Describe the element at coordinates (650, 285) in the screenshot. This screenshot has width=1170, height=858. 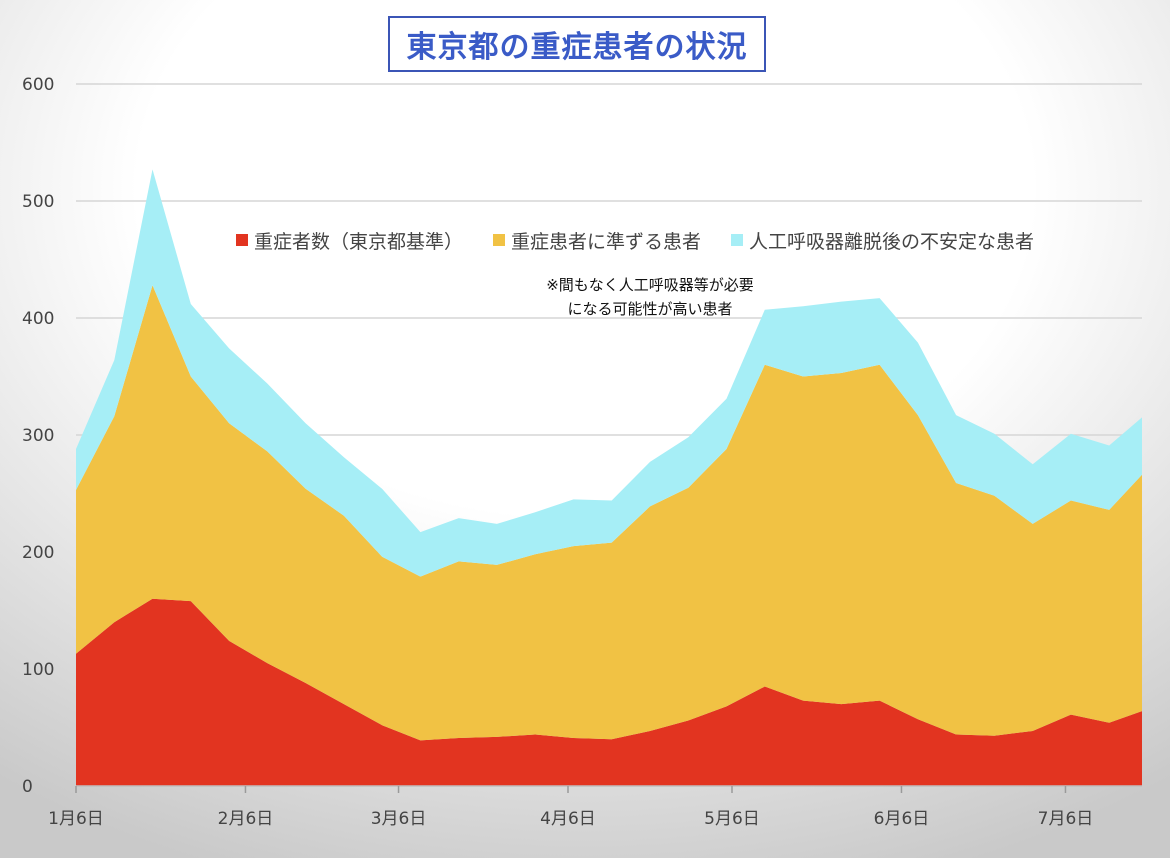
I see `annotation-line-1: ※間もなく人工呼吸器等が必要` at that location.